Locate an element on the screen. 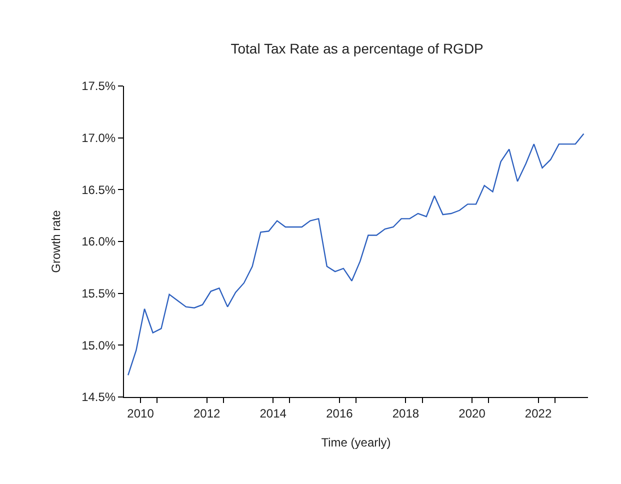 This screenshot has height=484, width=621. chart-title: Total Tax Rate as a percentage of RGDP is located at coordinates (357, 48).